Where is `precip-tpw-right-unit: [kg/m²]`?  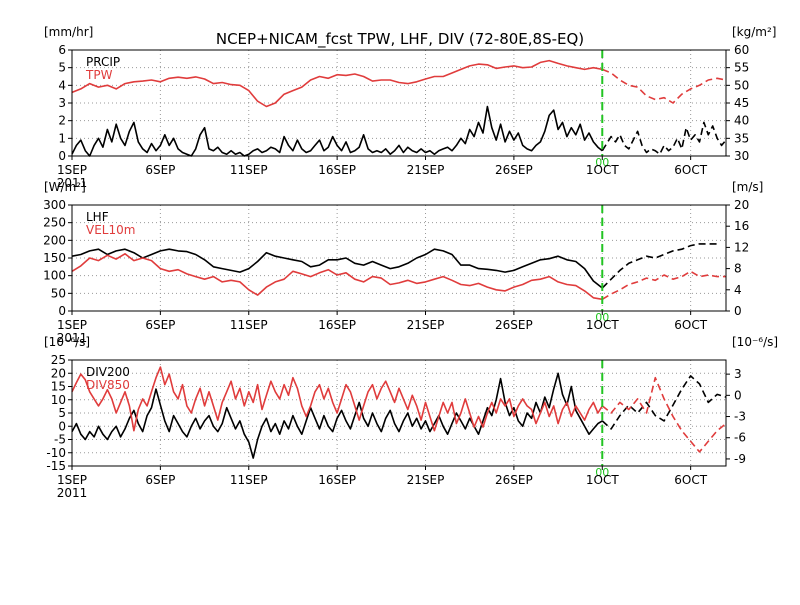 precip-tpw-right-unit: [kg/m²] is located at coordinates (754, 32).